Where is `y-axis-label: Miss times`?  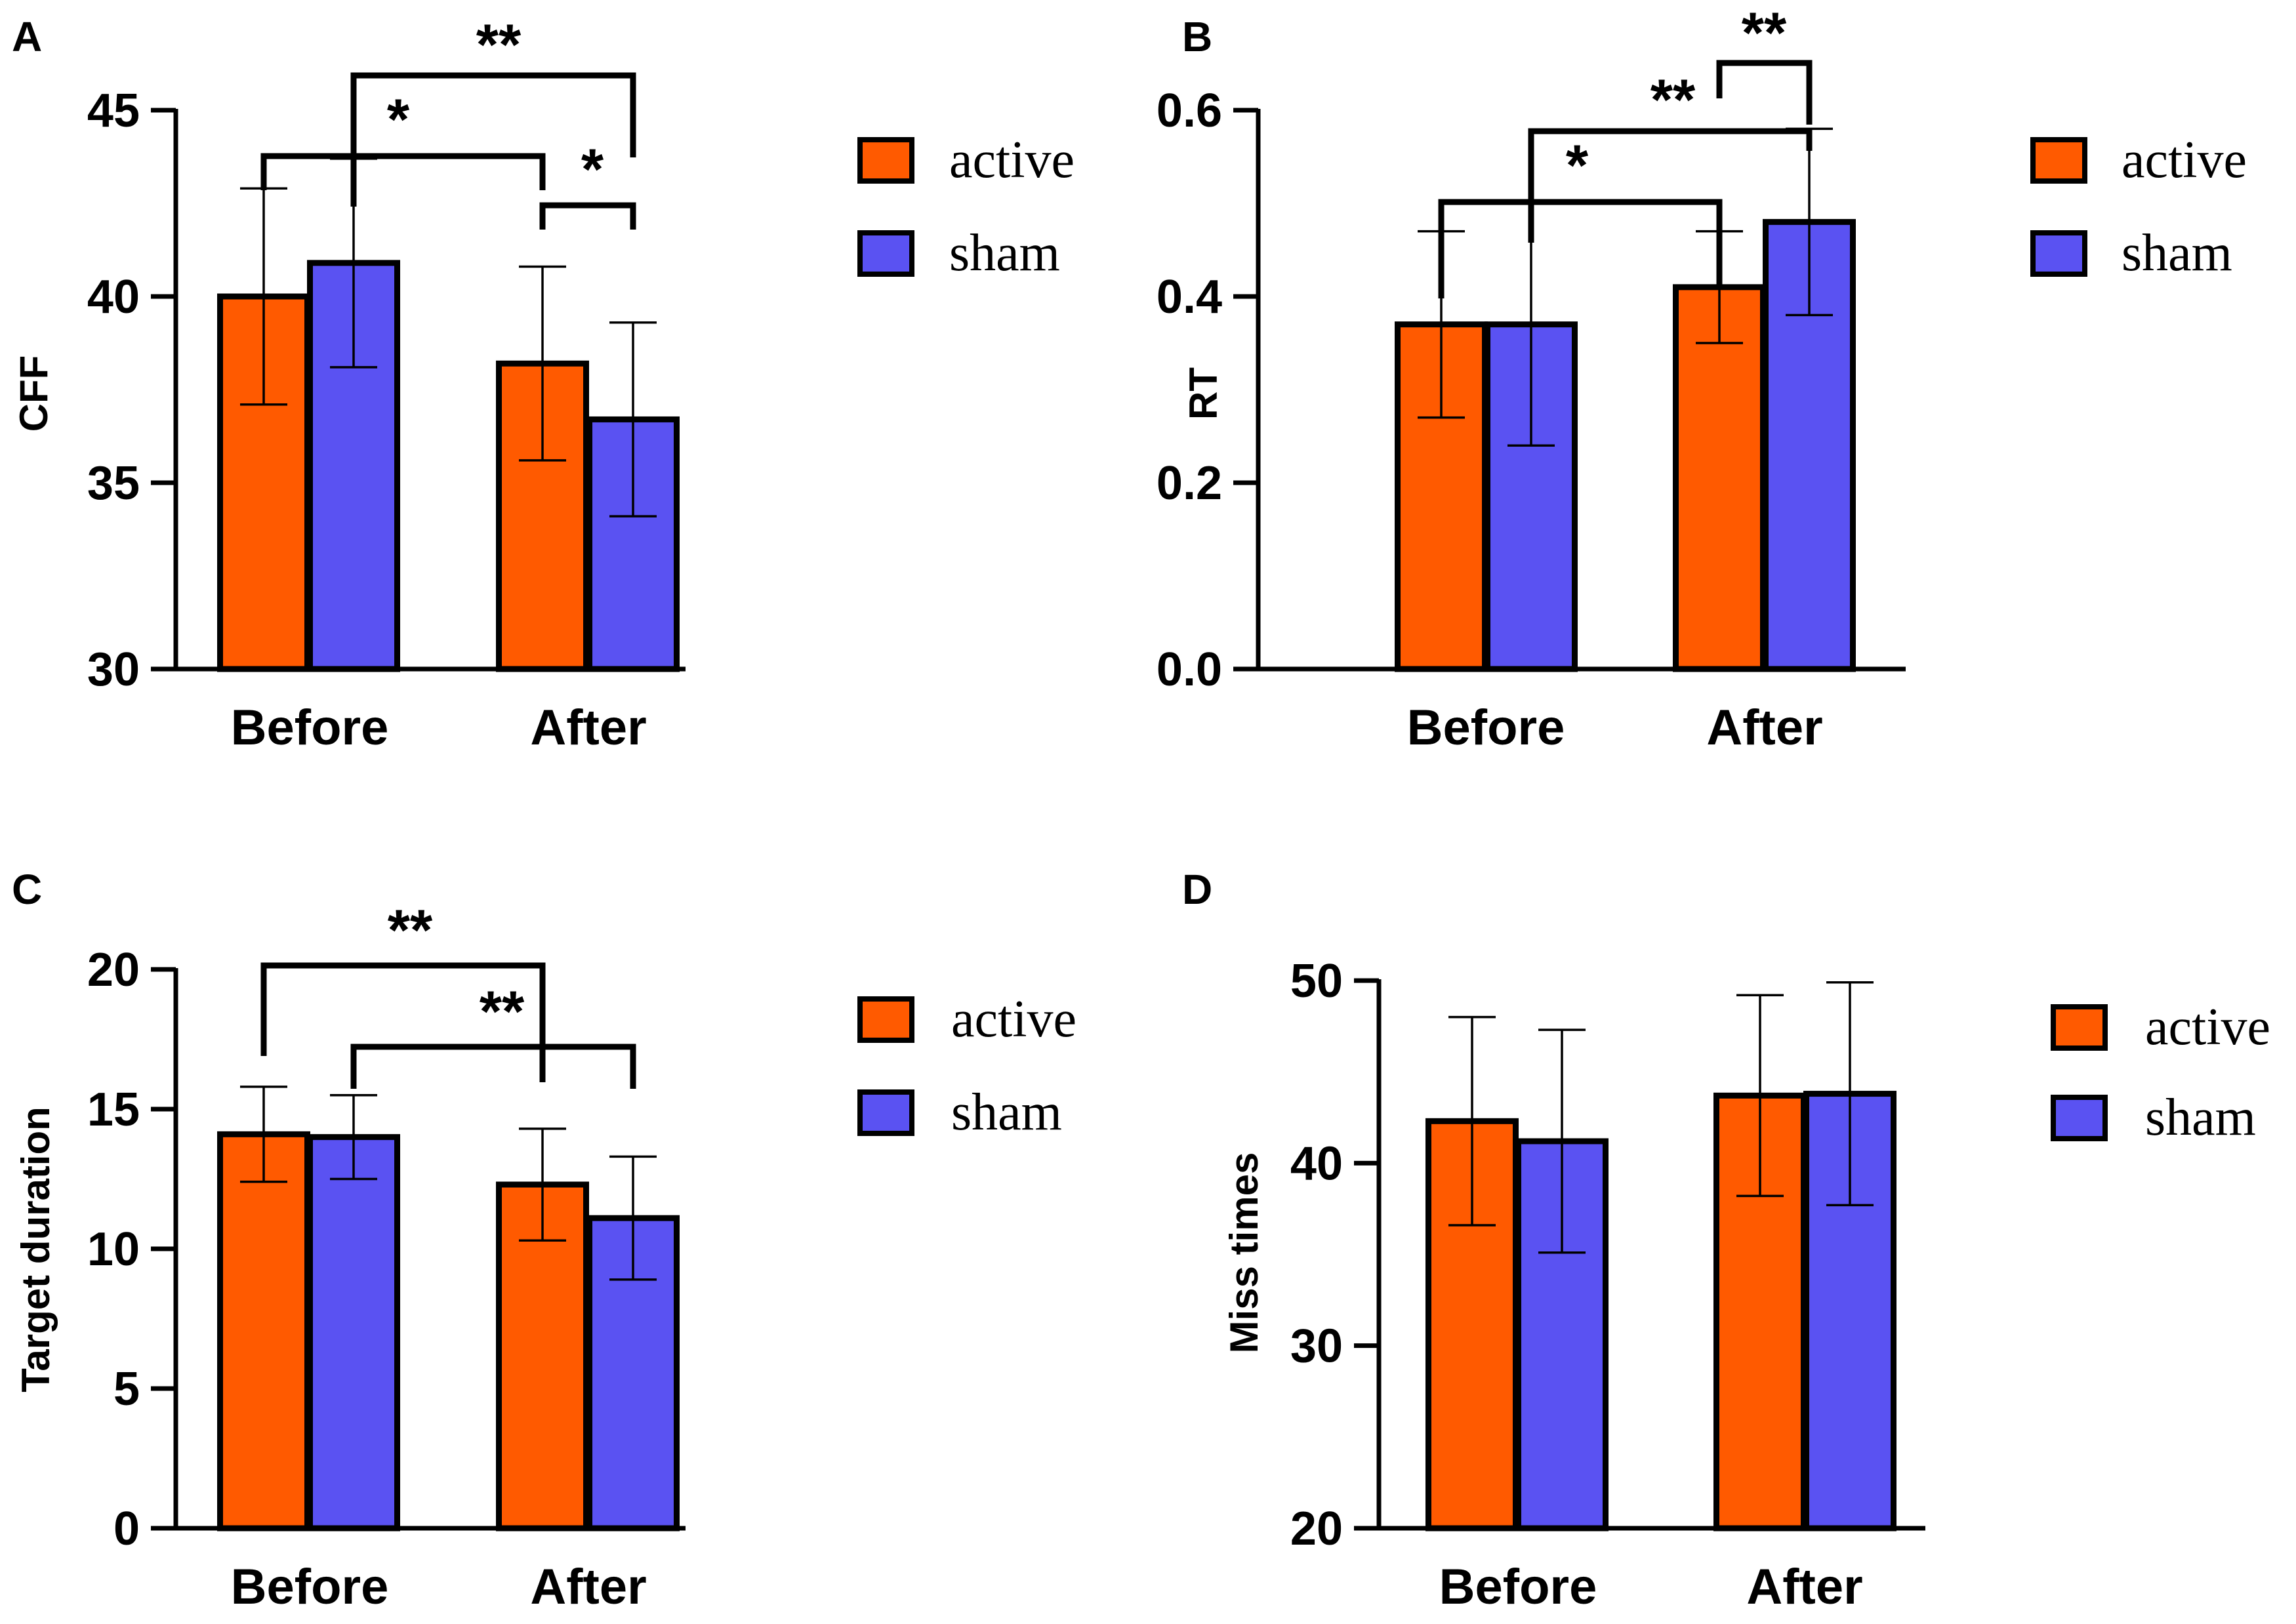
y-axis-label: Miss times is located at coordinates (1244, 1253).